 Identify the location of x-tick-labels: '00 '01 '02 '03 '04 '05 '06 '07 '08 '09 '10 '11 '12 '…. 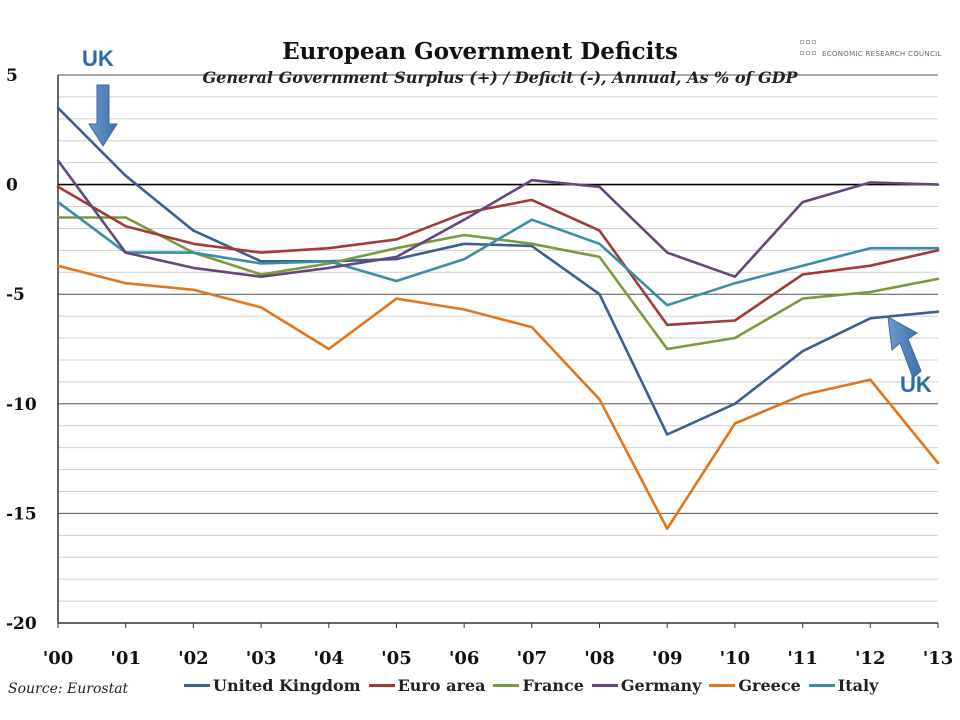
(498, 658).